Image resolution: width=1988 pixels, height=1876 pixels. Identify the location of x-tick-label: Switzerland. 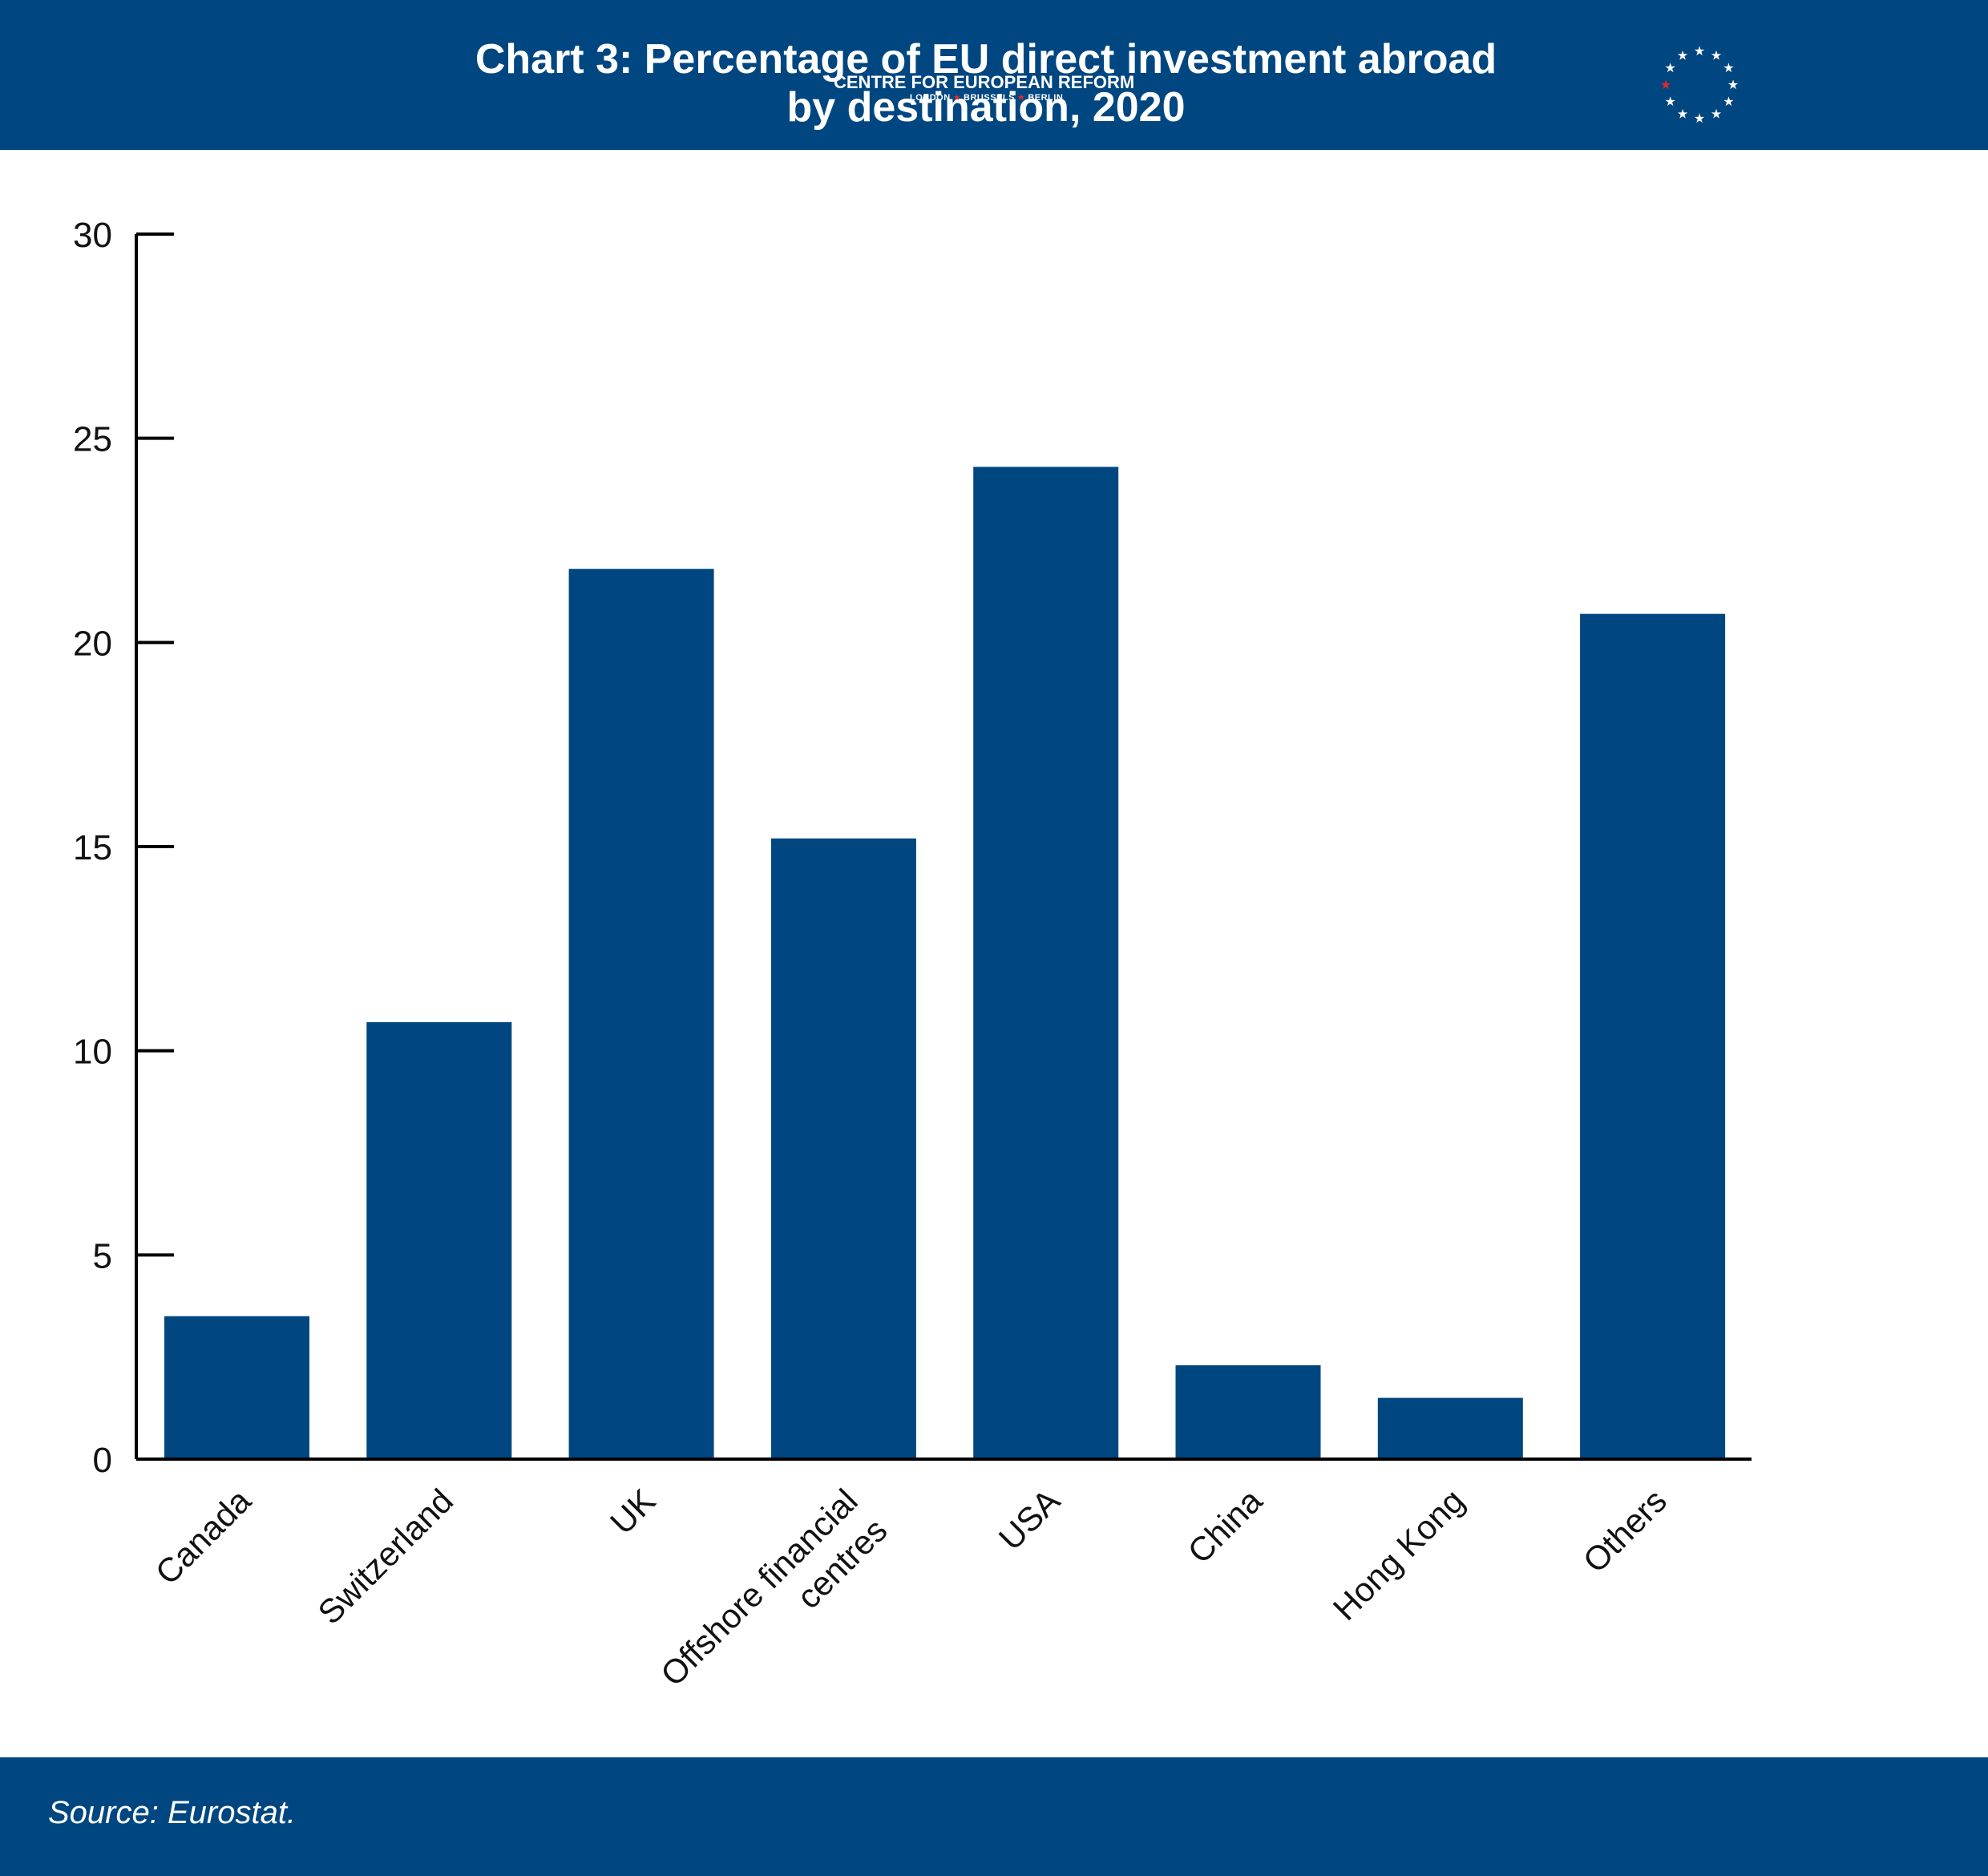
(385, 1557).